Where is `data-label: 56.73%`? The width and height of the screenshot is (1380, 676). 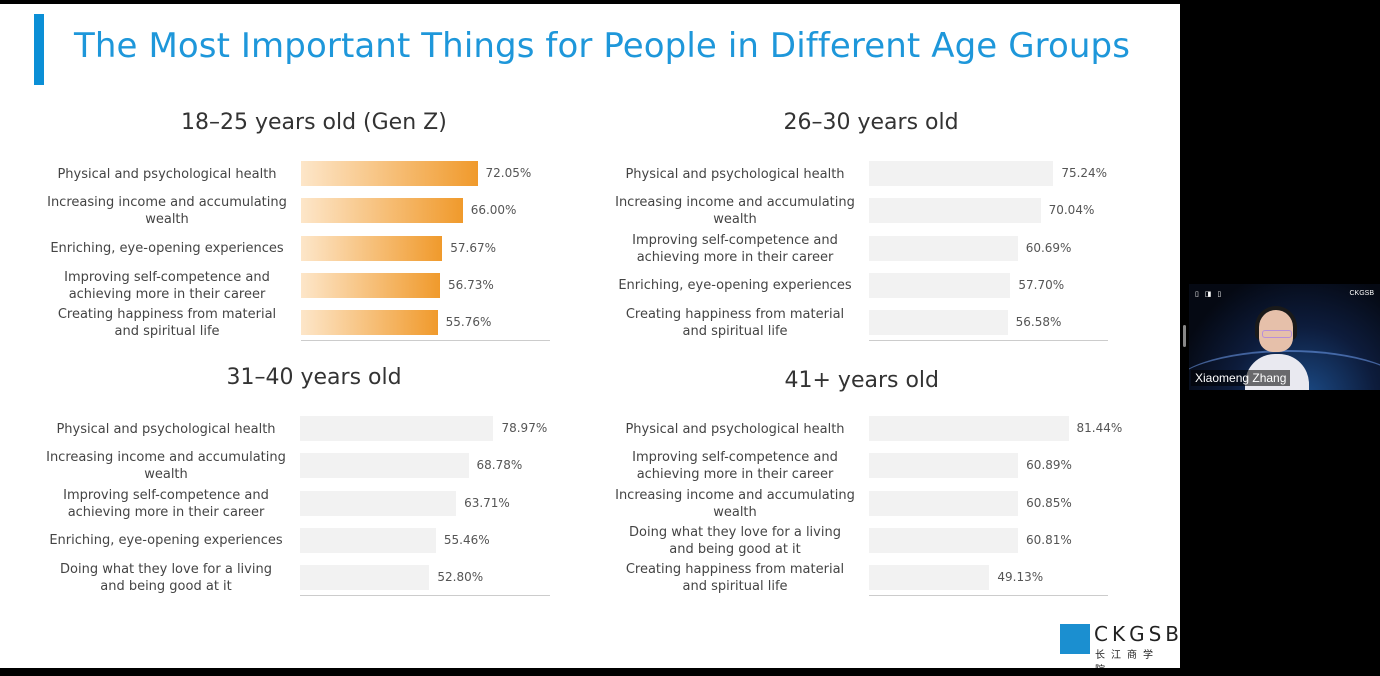 data-label: 56.73% is located at coordinates (470, 284).